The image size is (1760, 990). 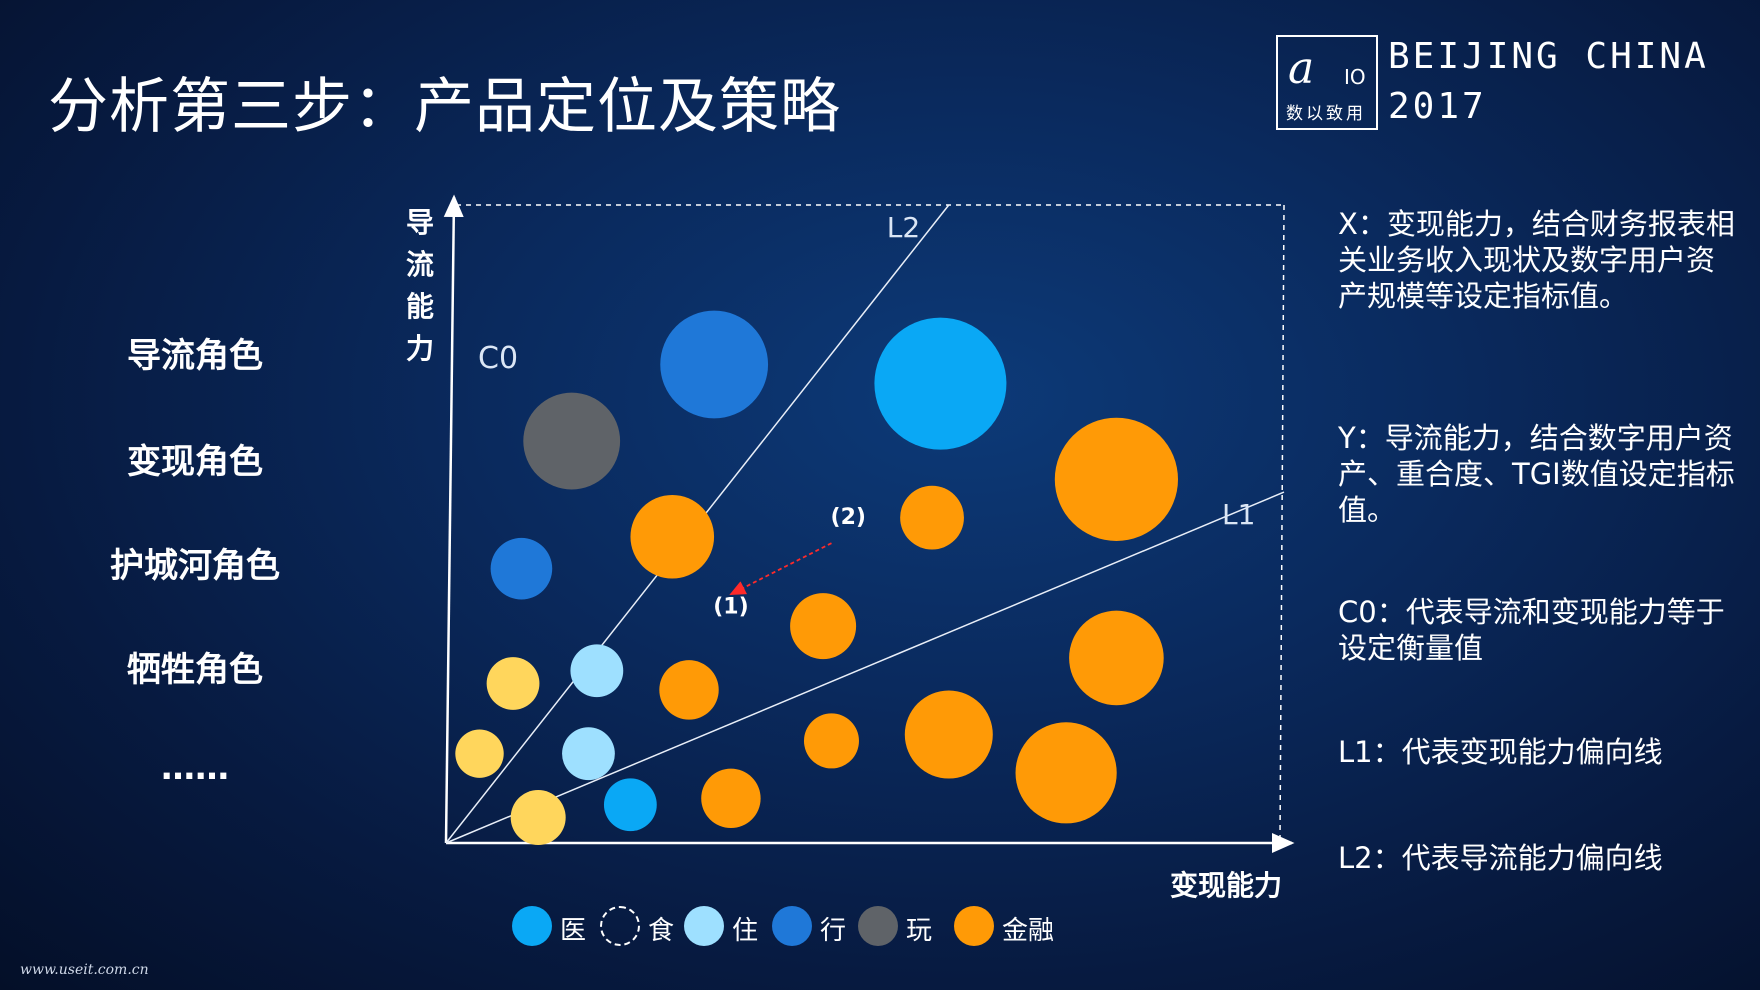 What do you see at coordinates (730, 606) in the screenshot?
I see `annotation-label: (1)` at bounding box center [730, 606].